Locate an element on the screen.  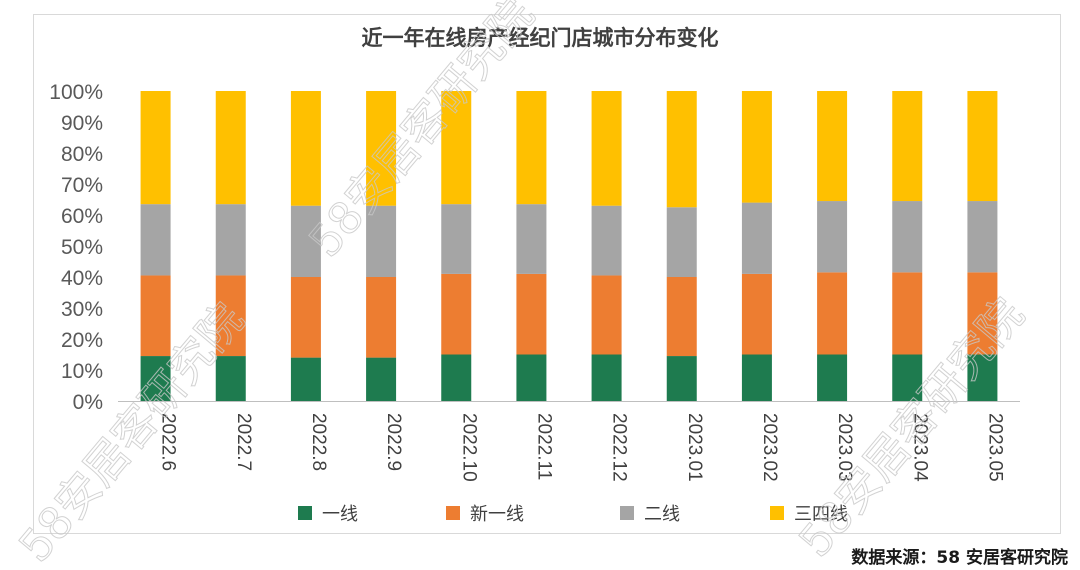
y-tick-label: 60% is located at coordinates (82, 216).